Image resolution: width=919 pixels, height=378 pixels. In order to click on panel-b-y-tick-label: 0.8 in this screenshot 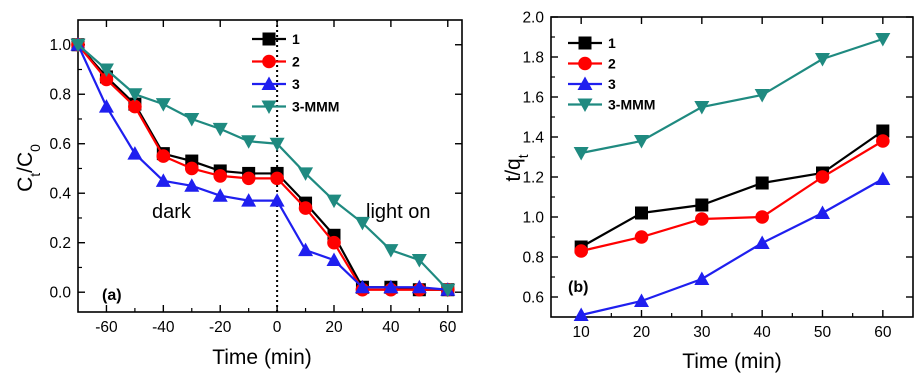, I will do `click(533, 258)`.